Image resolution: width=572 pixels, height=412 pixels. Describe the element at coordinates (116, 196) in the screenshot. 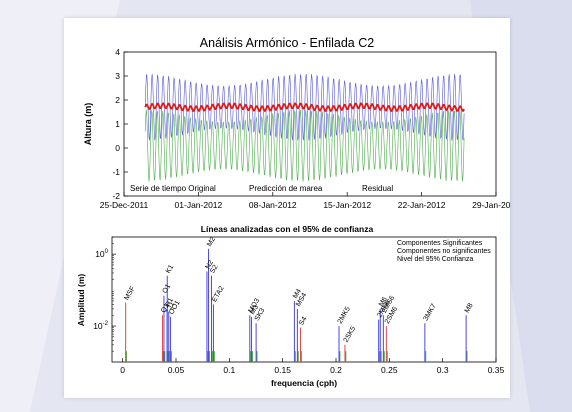

I see `top-y-tick-label: -2` at that location.